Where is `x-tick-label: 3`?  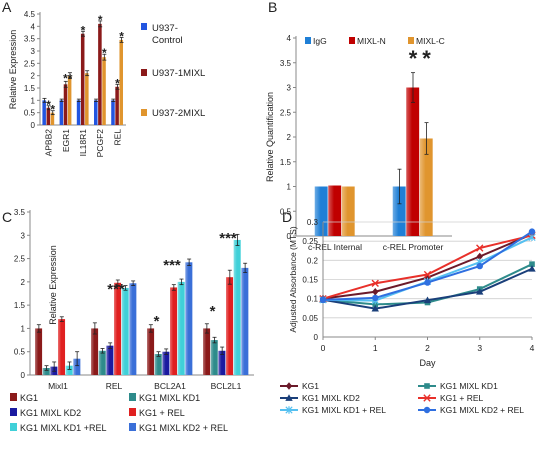
x-tick-label: 3 is located at coordinates (479, 348).